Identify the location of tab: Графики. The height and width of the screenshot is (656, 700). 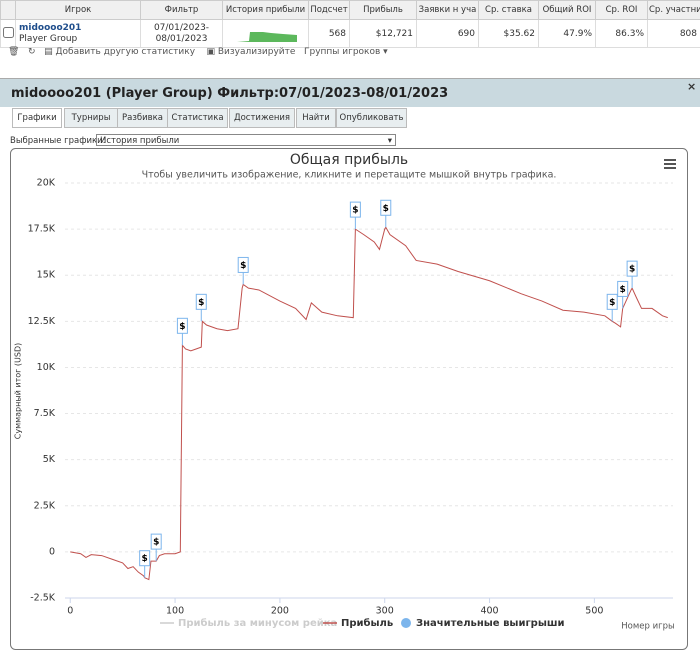
(37, 118).